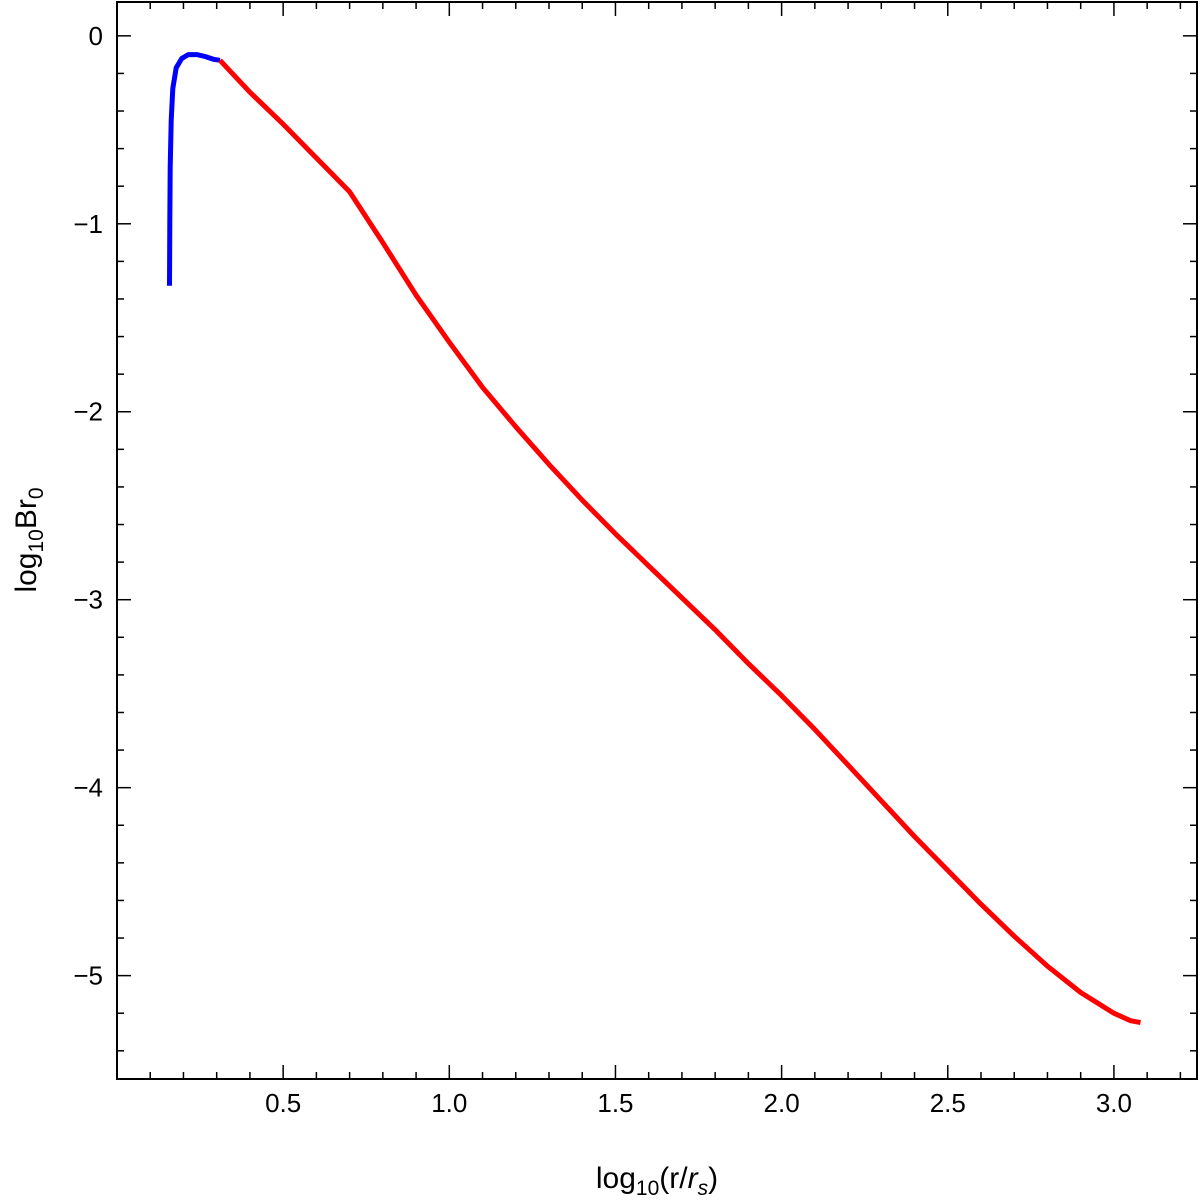 The width and height of the screenshot is (1200, 1200). Describe the element at coordinates (26, 573) in the screenshot. I see `y-axis-label-prefix: log` at that location.